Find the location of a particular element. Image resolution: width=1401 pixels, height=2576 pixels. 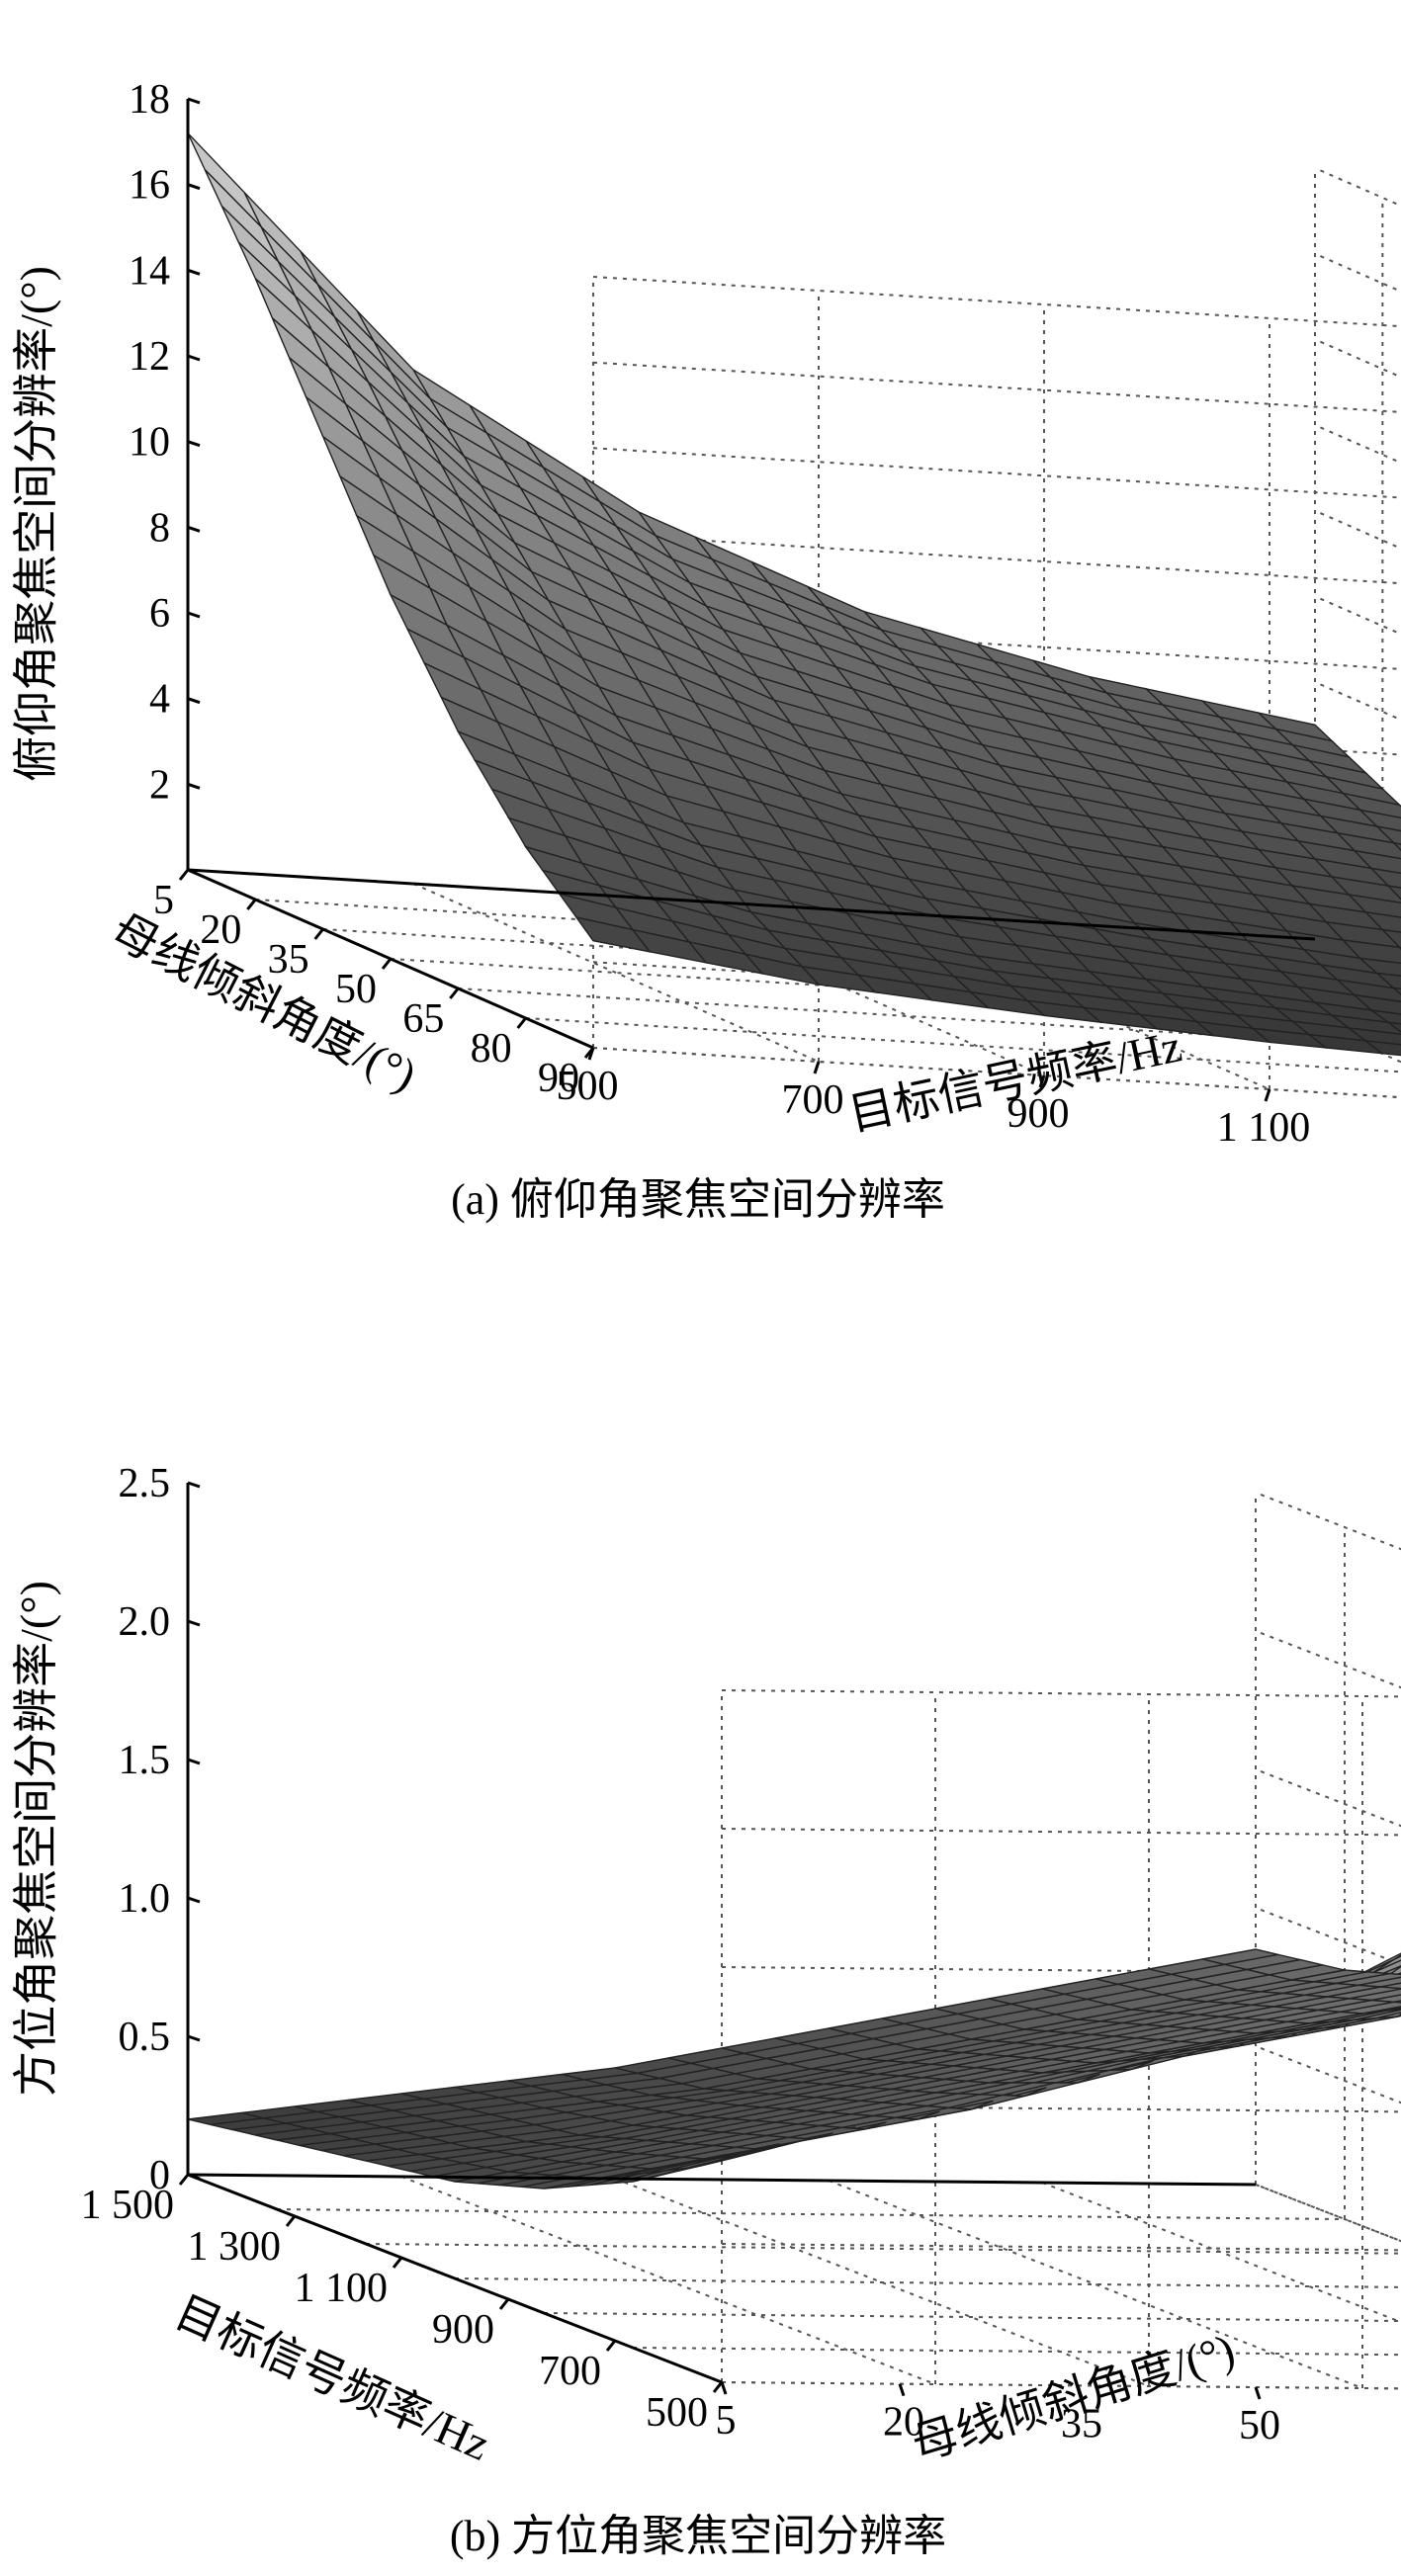

chart-b-z-ticks: 2.5 2.0 1.5 1.0 0.5 0 is located at coordinates (160, 1829).